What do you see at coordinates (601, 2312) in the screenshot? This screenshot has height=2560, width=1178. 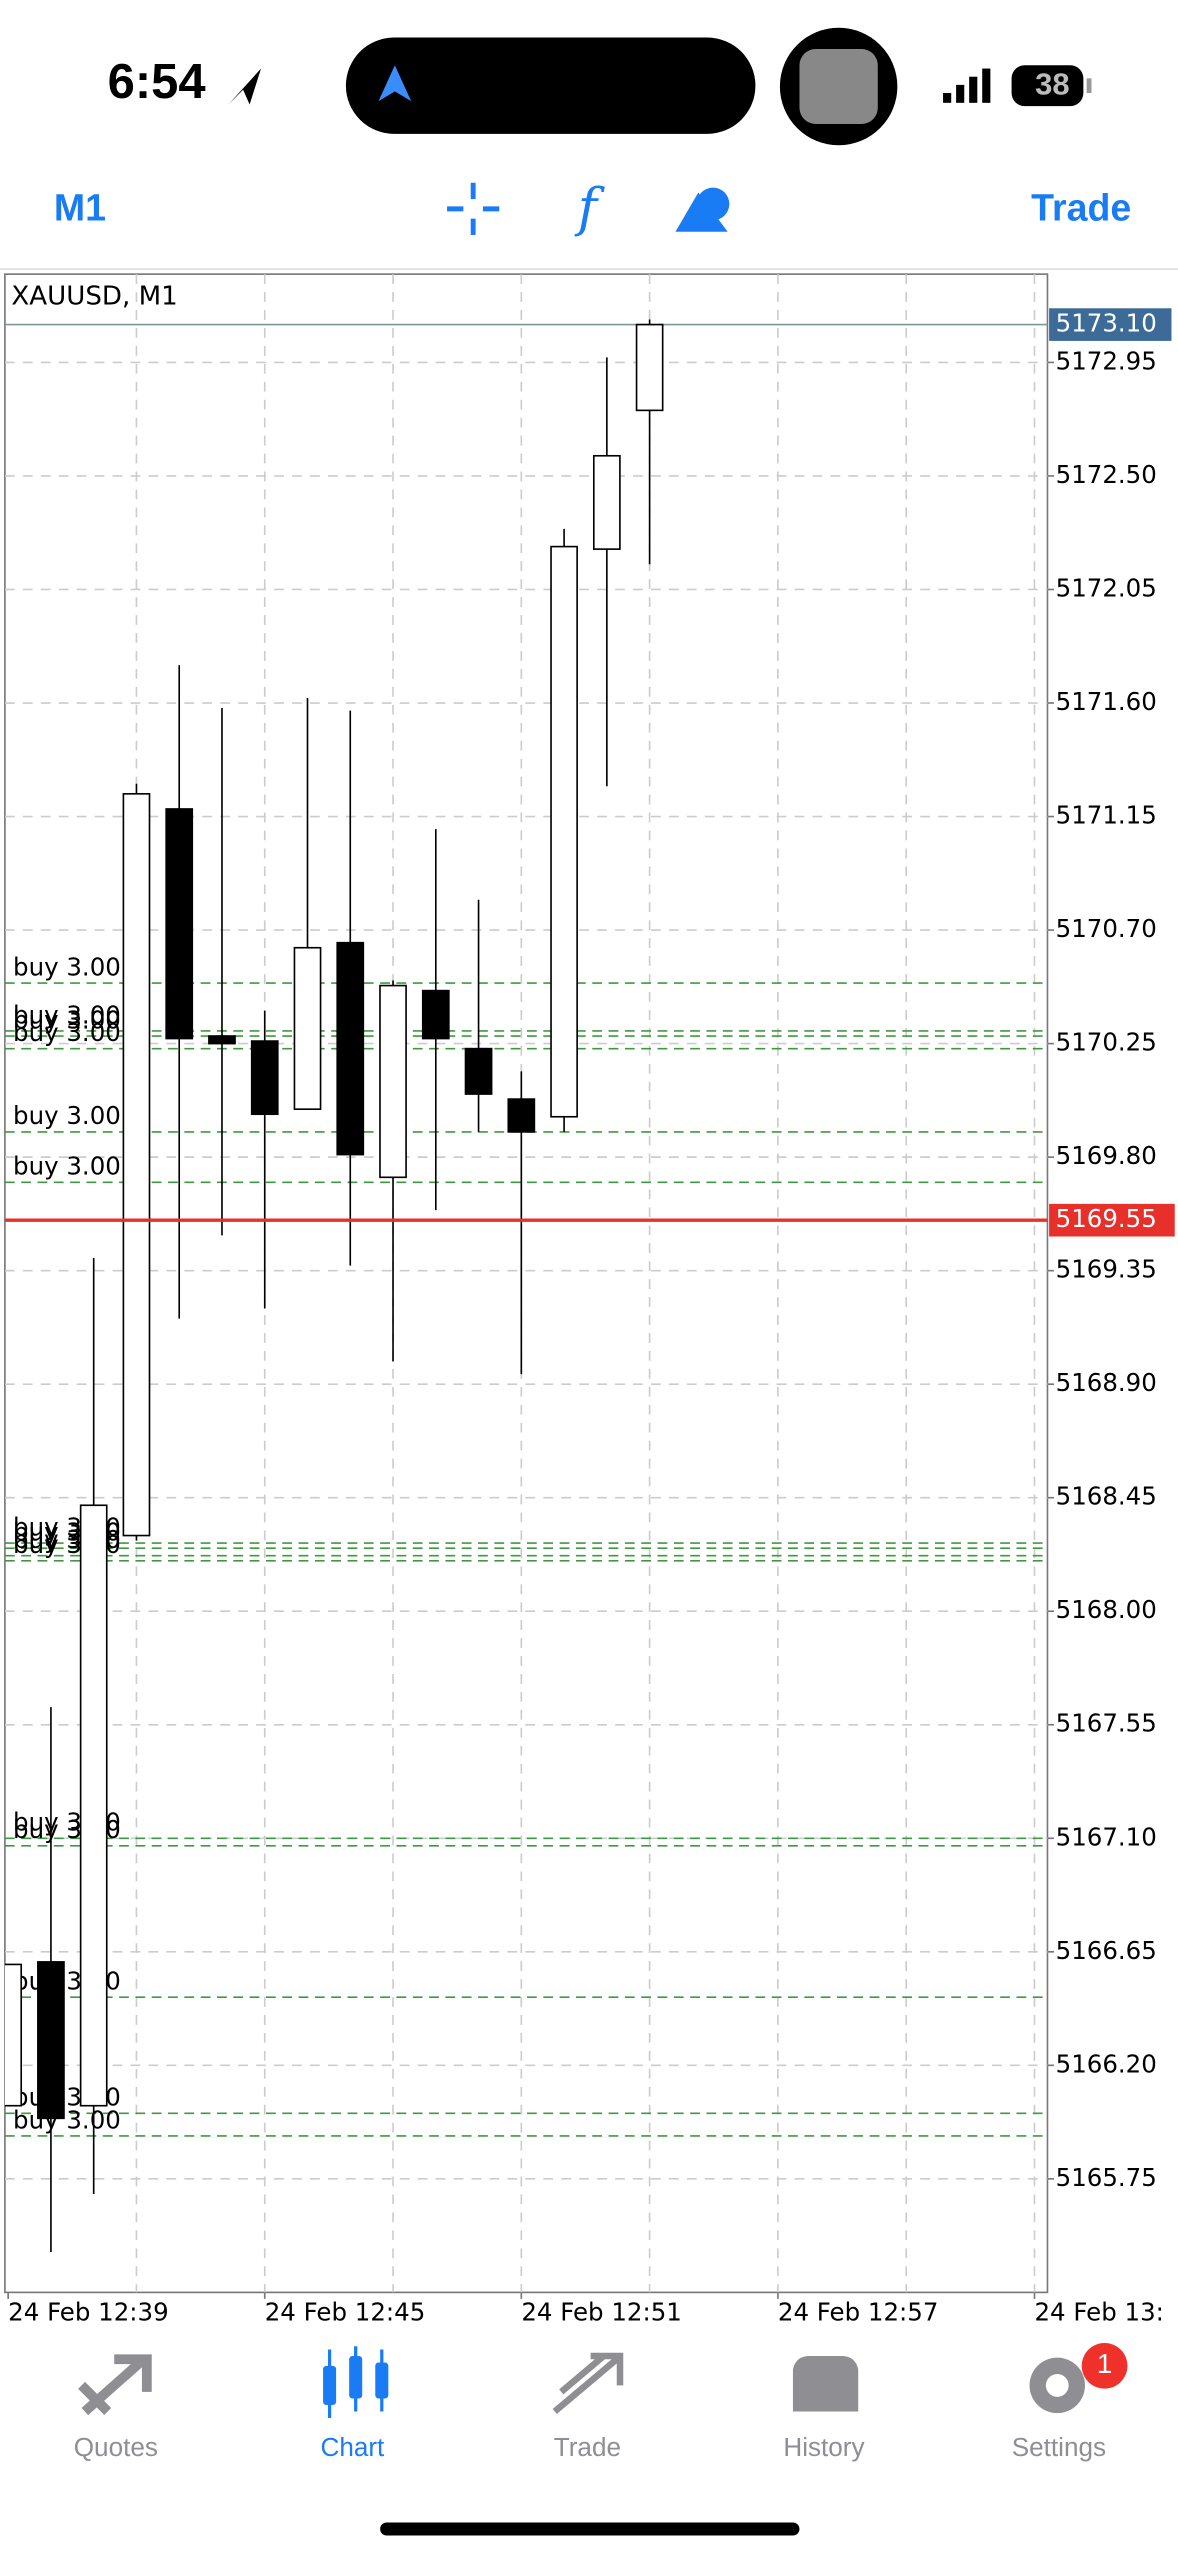 I see `x-tick-label: 24 Feb 12:51` at bounding box center [601, 2312].